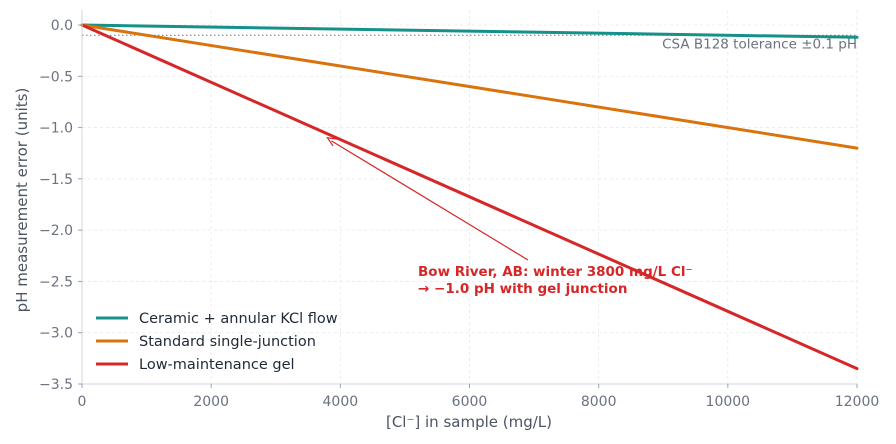 The height and width of the screenshot is (444, 896). I want to click on y-tick-label: −2.5, so click(56, 282).